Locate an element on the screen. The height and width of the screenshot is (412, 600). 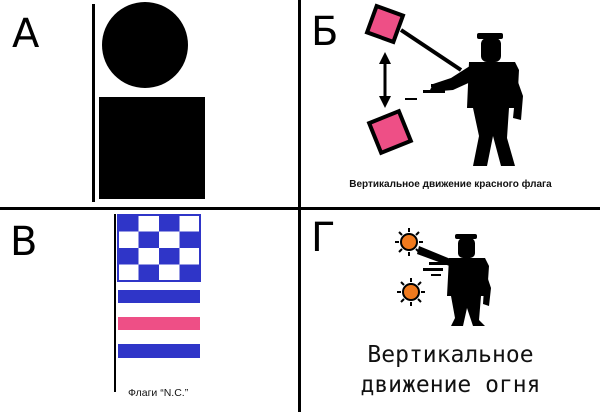
red-flag-signalman-illustration is located at coordinates (443, 84).